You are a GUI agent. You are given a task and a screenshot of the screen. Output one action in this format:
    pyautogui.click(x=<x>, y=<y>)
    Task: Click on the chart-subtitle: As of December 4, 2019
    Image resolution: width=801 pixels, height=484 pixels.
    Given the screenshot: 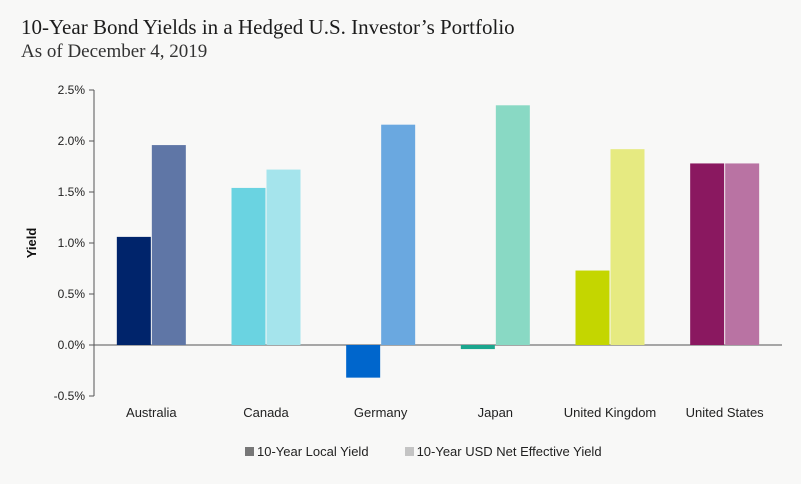 What is the action you would take?
    pyautogui.click(x=114, y=51)
    